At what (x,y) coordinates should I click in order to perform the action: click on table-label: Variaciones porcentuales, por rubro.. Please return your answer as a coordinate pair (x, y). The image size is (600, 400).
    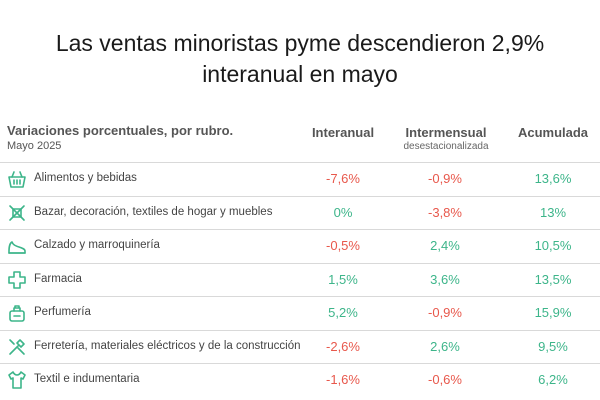
    Looking at the image, I should click on (120, 130).